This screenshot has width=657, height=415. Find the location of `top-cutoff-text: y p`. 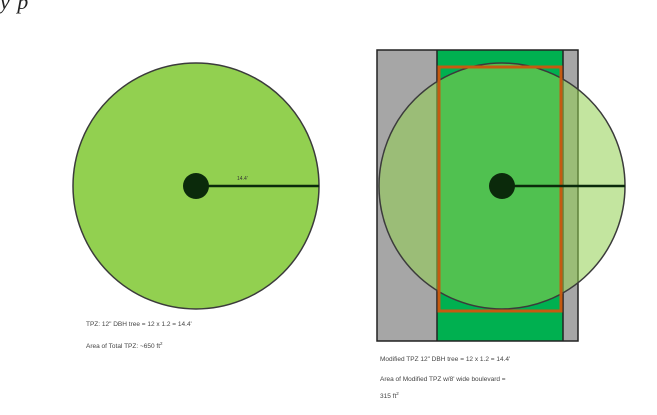

top-cutoff-text: y p is located at coordinates (15, 7).